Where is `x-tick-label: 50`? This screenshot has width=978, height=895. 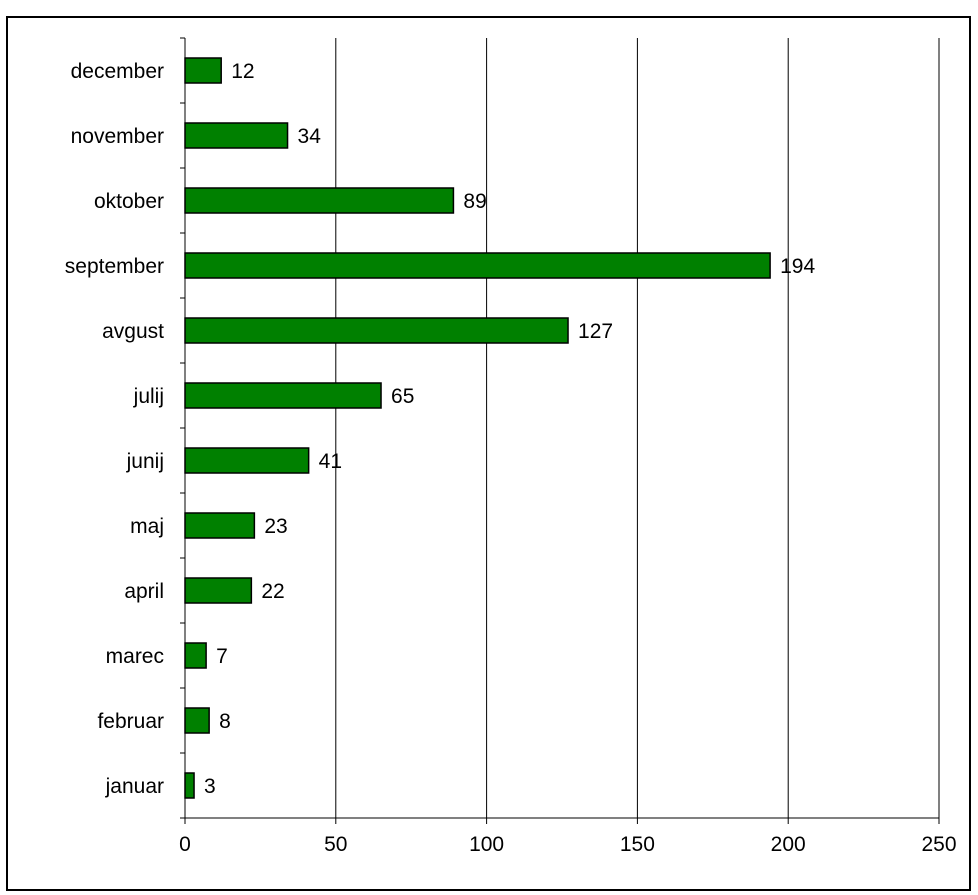 x-tick-label: 50 is located at coordinates (335, 844).